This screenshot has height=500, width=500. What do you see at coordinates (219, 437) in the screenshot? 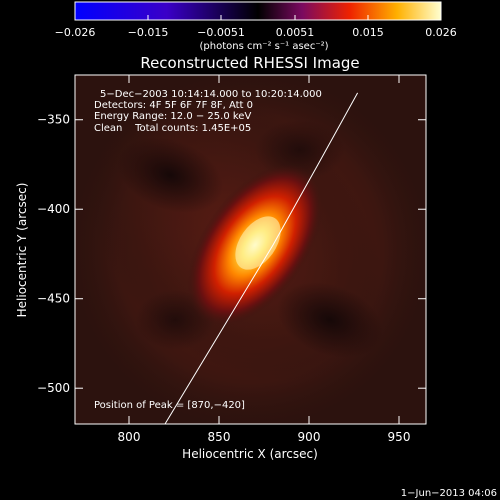
I see `x-tick-label: 850` at bounding box center [219, 437].